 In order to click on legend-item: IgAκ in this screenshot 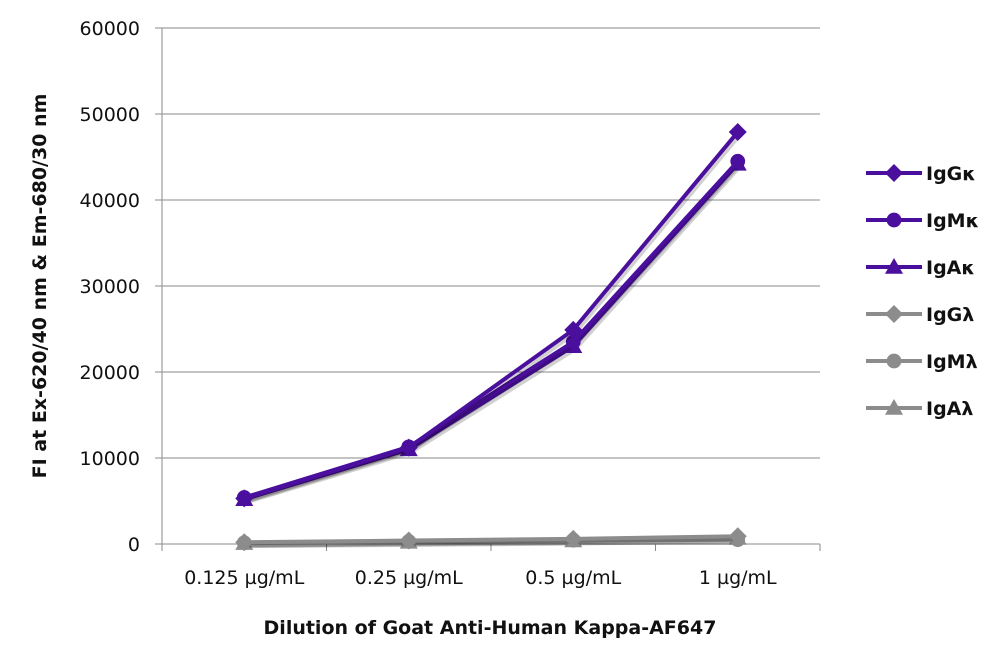, I will do `click(920, 268)`.